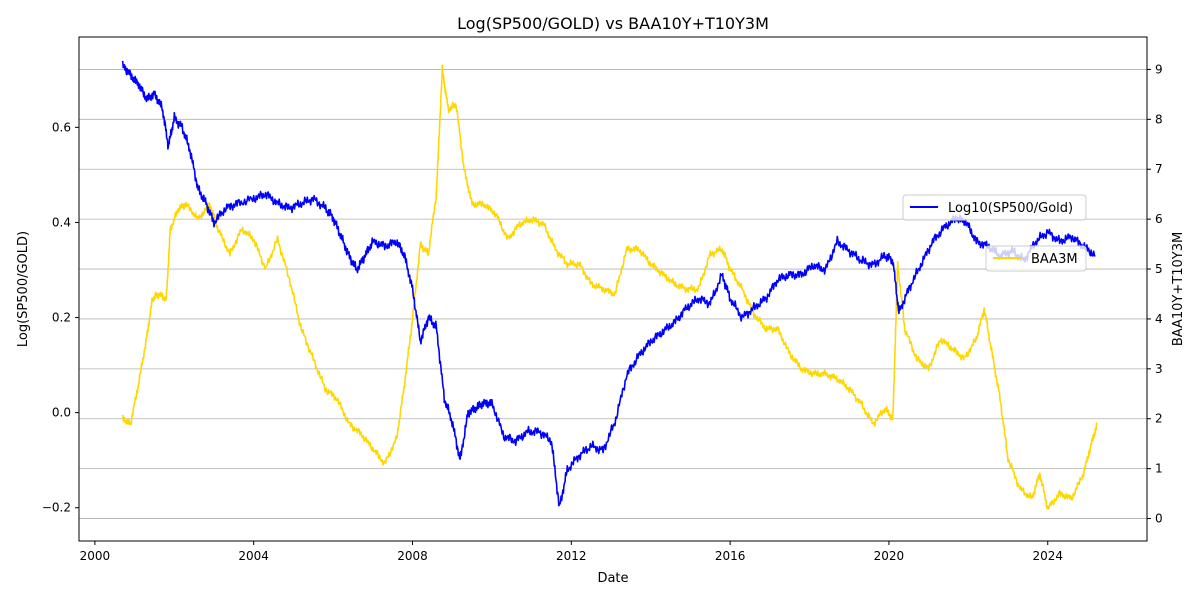  I want to click on x-axis-title: Date, so click(612, 578).